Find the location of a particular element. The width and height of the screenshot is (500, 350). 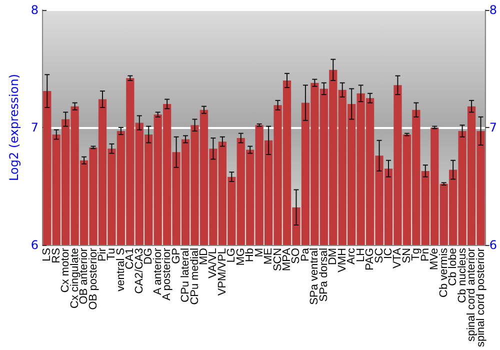

y2-tick-label: 7 is located at coordinates (493, 127).